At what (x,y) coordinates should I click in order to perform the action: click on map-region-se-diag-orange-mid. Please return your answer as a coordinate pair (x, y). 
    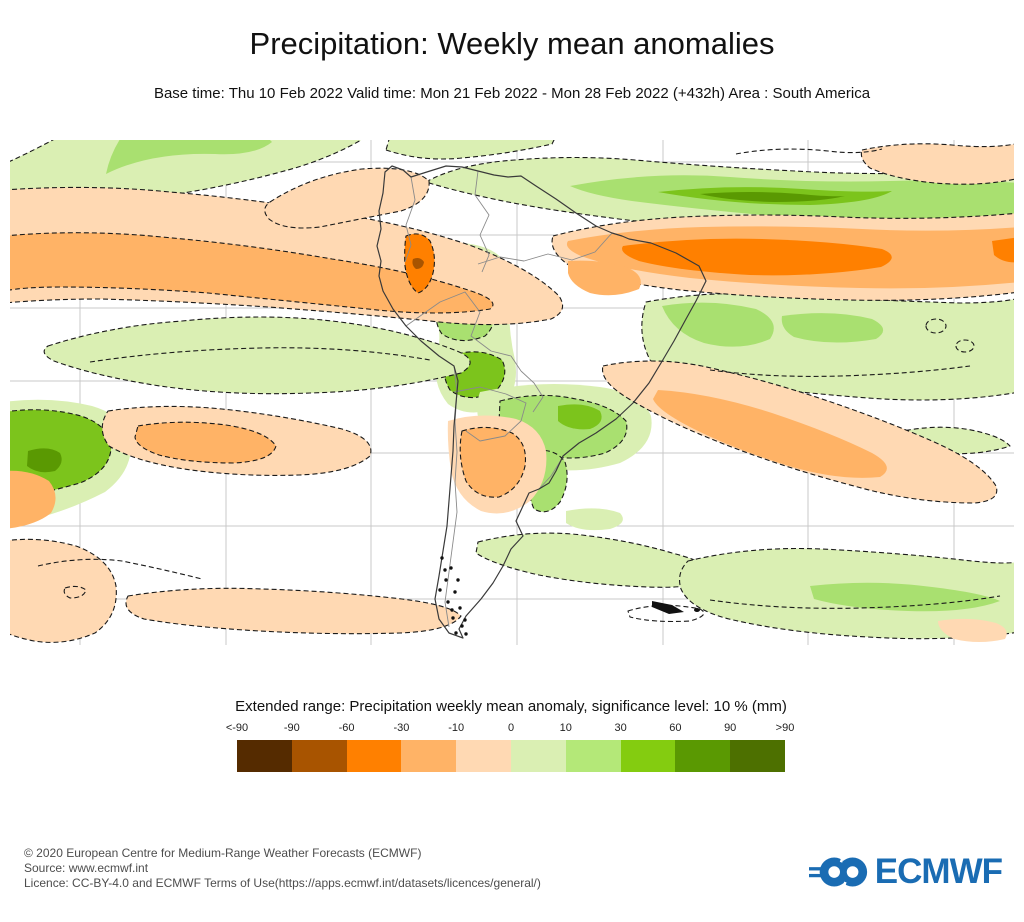
    Looking at the image, I should click on (770, 434).